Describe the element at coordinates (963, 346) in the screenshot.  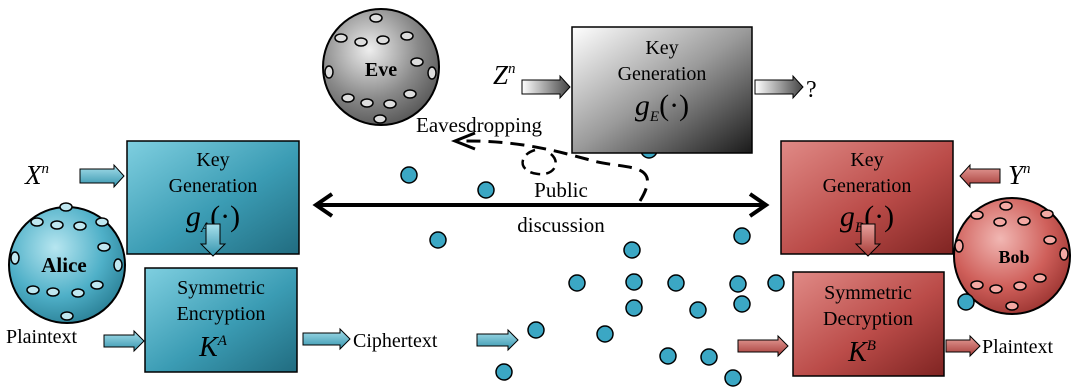
I see `plaintext-out-arrow` at that location.